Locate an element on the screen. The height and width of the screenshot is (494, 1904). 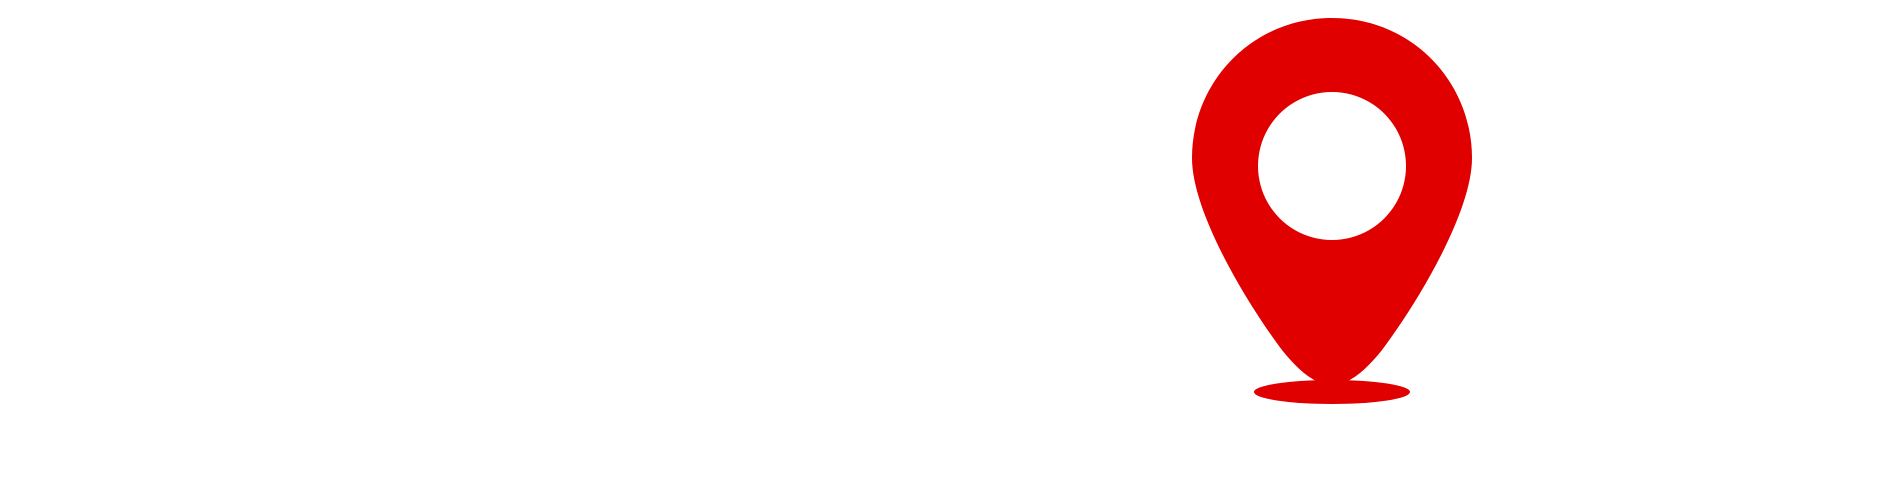
map-pin-icon is located at coordinates (1336, 212).